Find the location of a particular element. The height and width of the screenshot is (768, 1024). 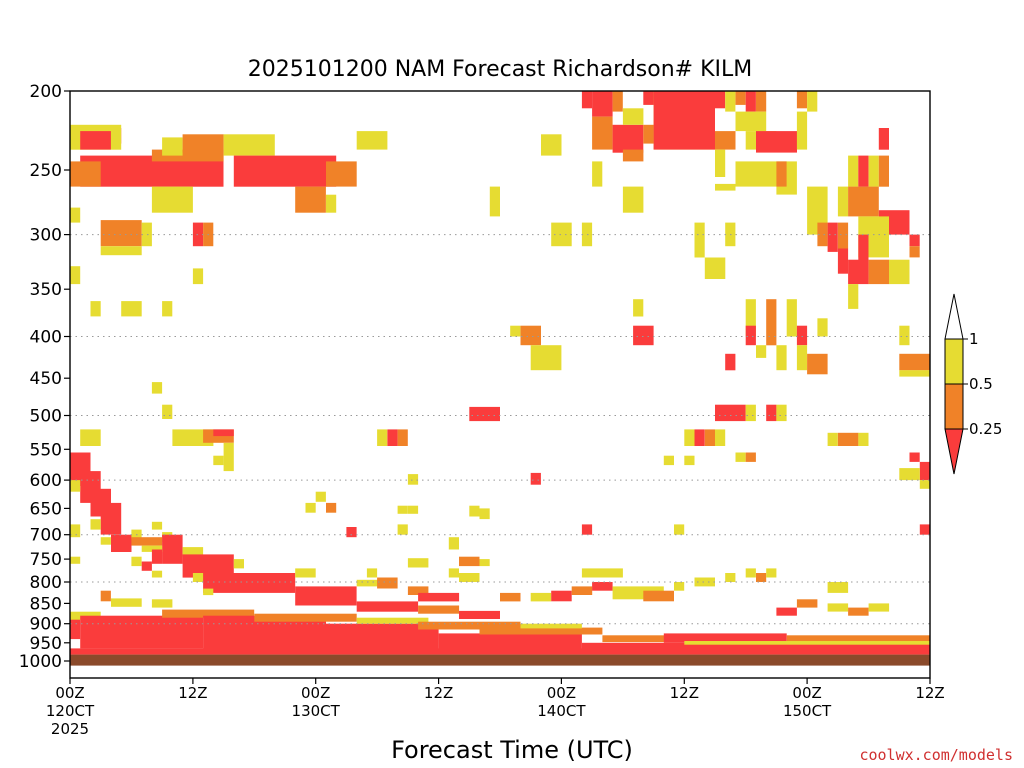

y-tick-label: 550 is located at coordinates (46, 450).